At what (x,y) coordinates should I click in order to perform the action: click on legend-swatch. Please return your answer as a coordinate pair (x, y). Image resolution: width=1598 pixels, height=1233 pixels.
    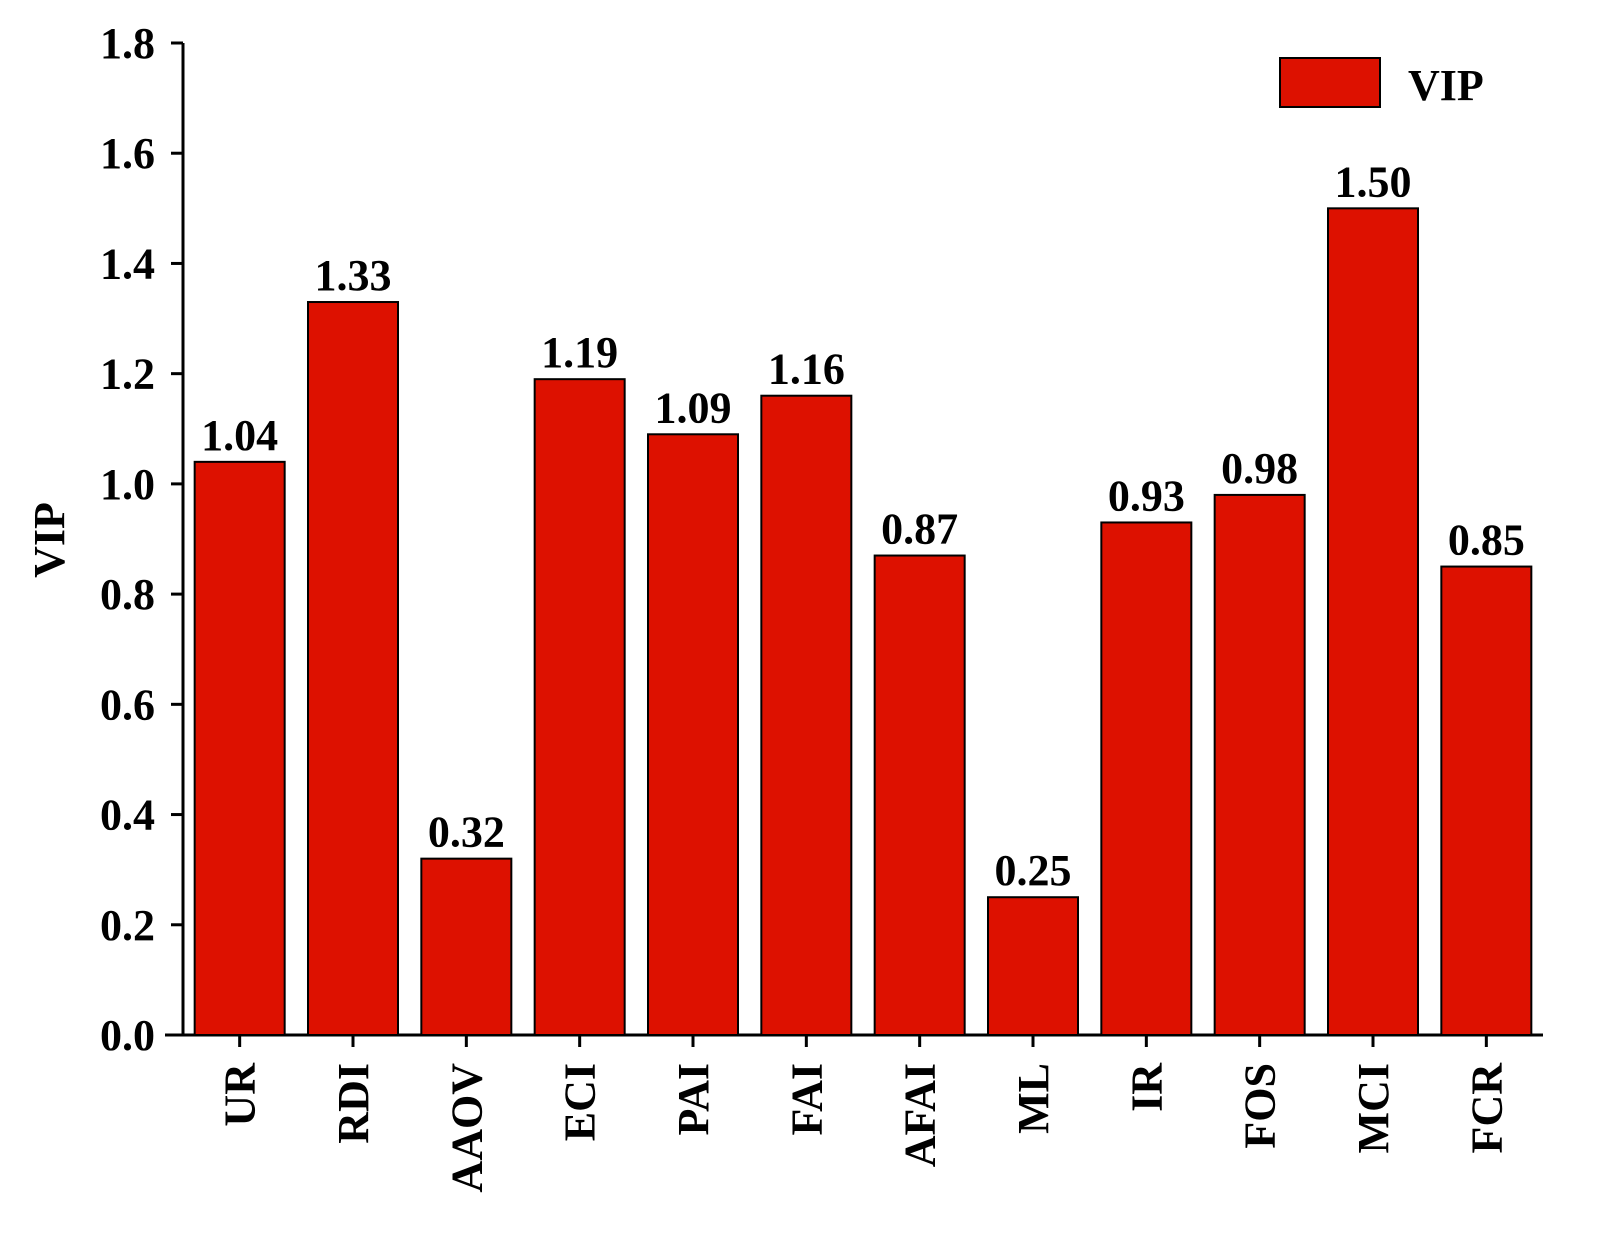
    Looking at the image, I should click on (1330, 82).